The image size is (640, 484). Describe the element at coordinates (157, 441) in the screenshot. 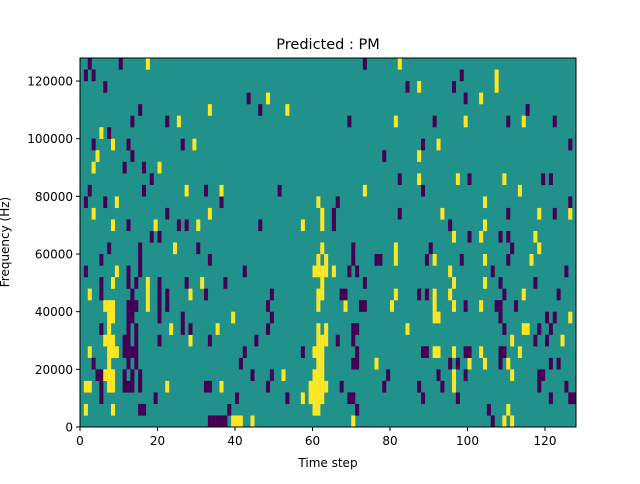

I see `x-tick-label: 20` at that location.